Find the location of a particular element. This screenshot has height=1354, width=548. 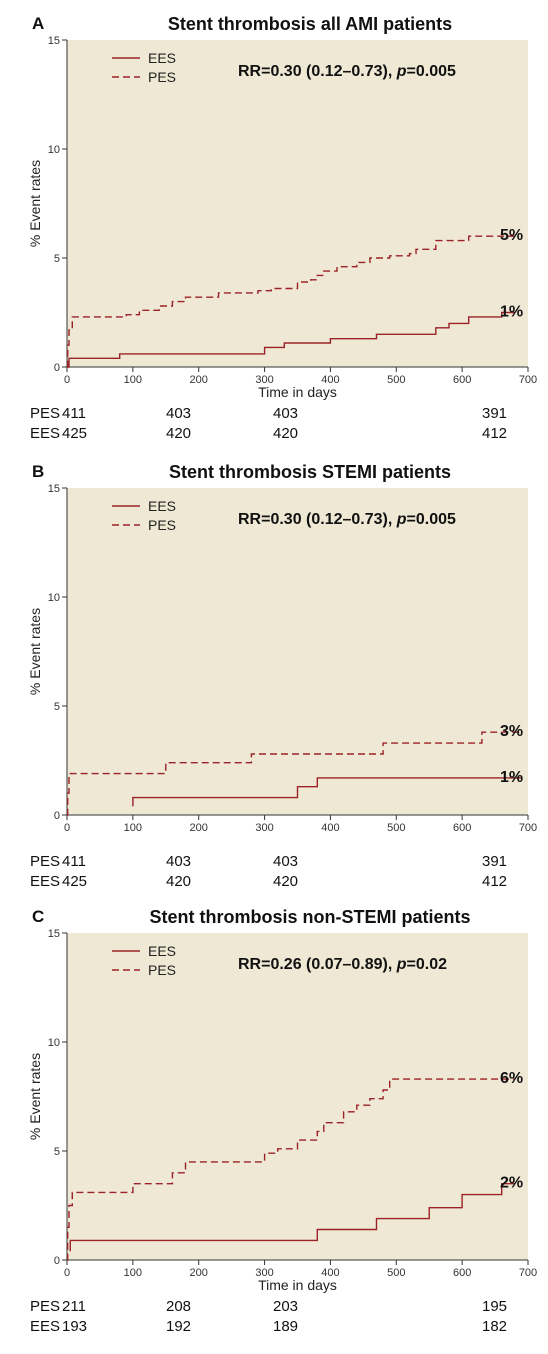

risk-table-row: EES 193 192 189 182 is located at coordinates (274, 1328).